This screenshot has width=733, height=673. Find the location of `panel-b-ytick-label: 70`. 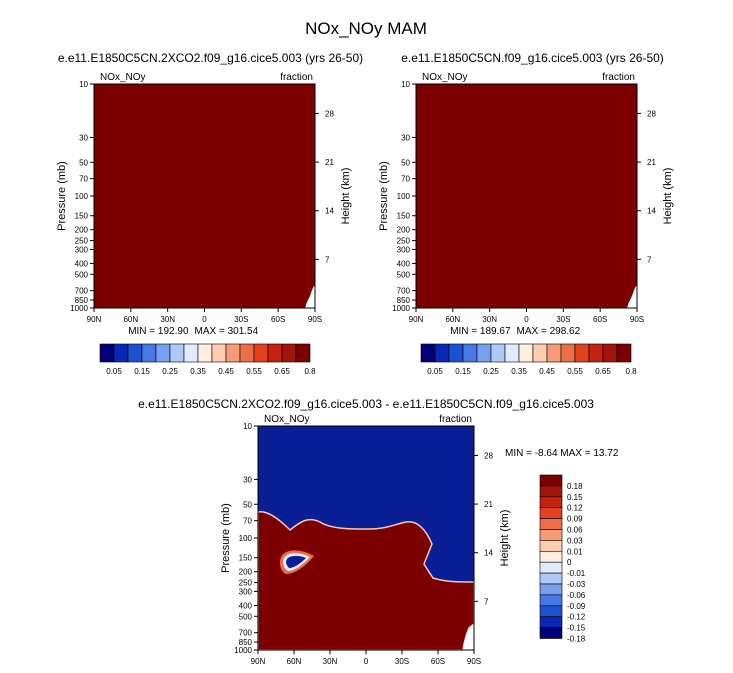

panel-b-ytick-label: 70 is located at coordinates (405, 179).